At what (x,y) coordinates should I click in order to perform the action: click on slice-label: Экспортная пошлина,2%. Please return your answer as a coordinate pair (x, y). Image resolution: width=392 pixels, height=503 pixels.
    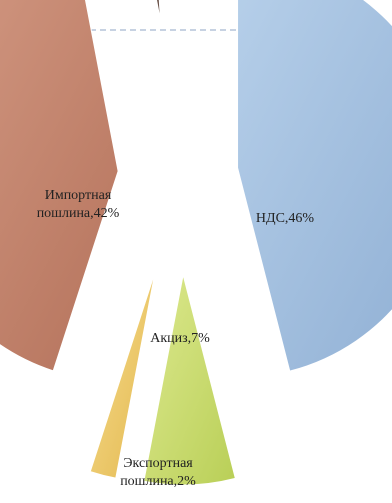
    Looking at the image, I should click on (158, 472).